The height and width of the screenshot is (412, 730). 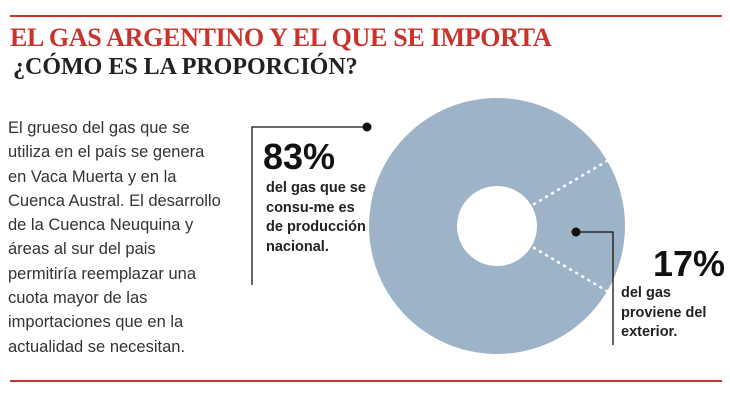 I want to click on top-rule, so click(x=366, y=16).